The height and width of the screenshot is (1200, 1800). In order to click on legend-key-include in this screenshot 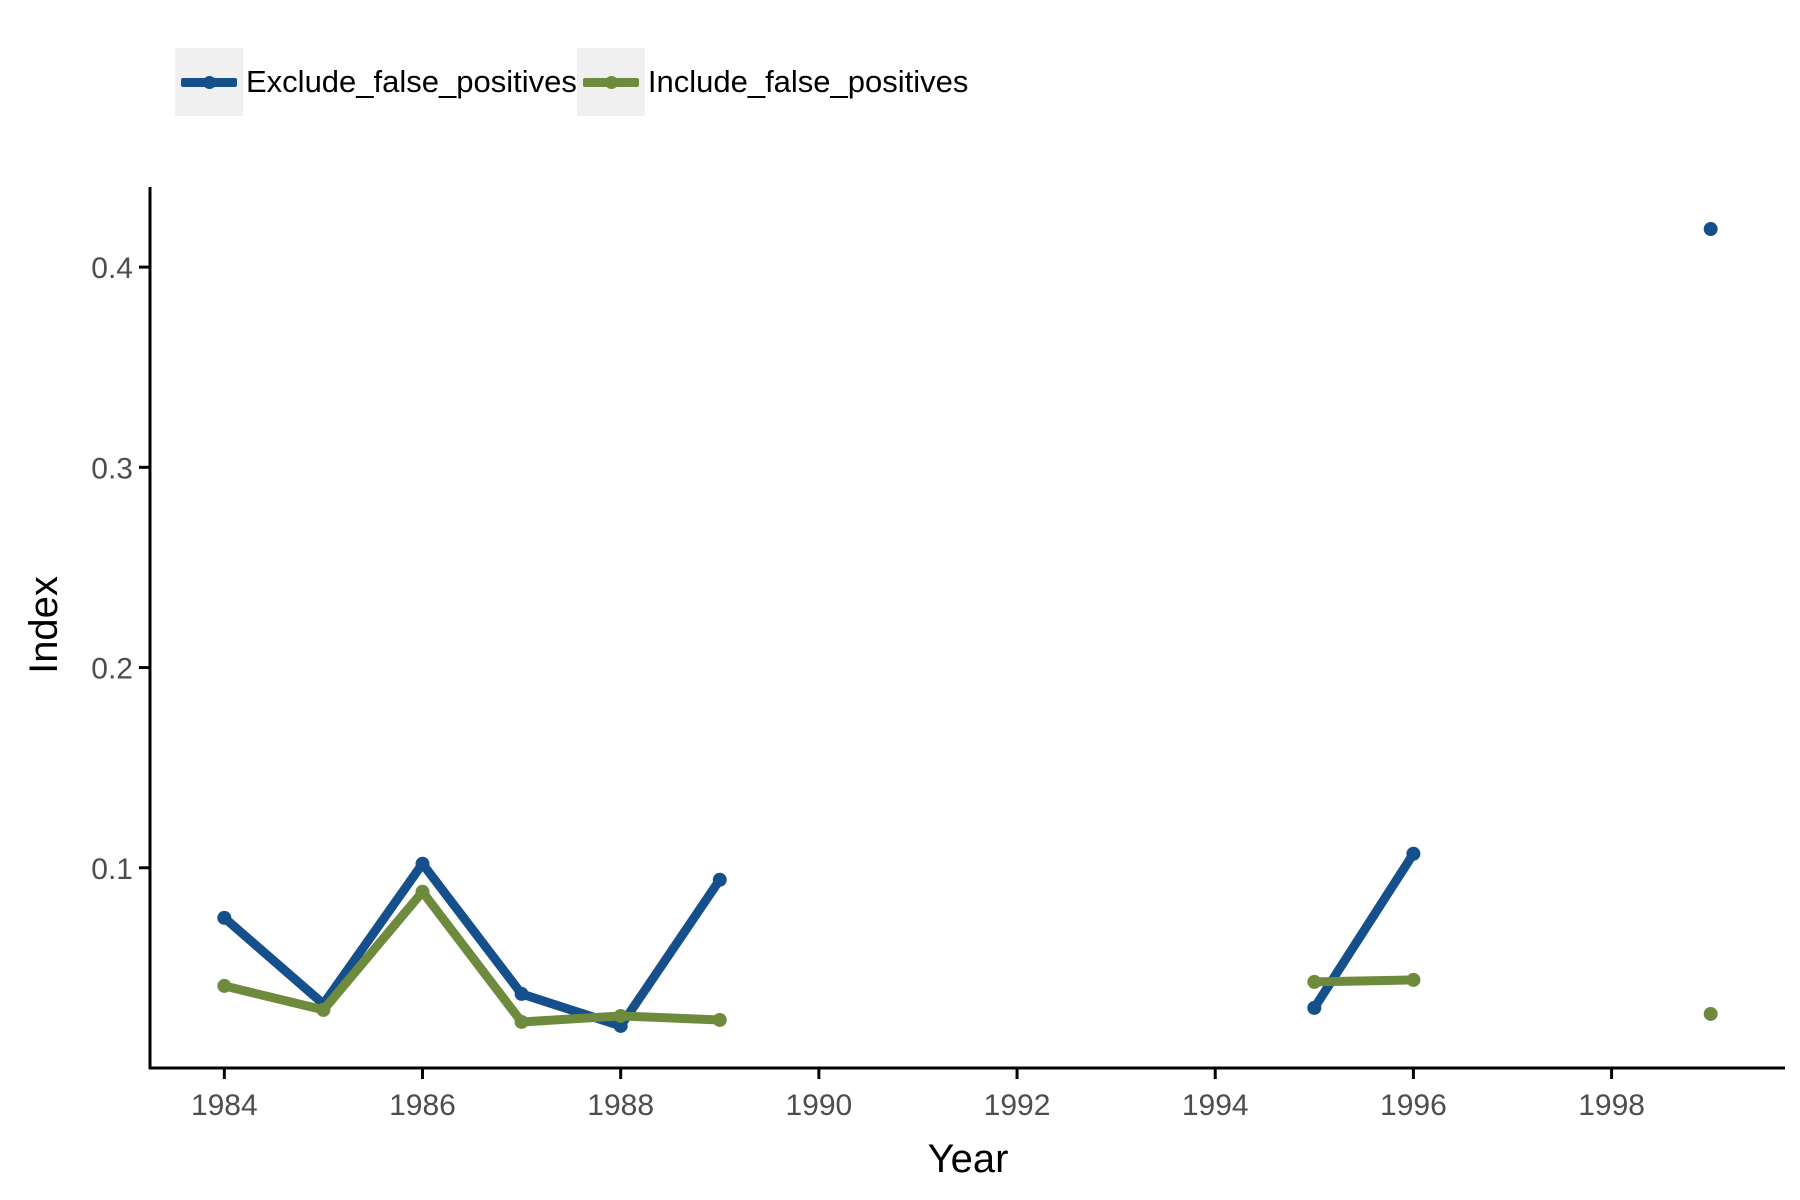, I will do `click(610, 82)`.